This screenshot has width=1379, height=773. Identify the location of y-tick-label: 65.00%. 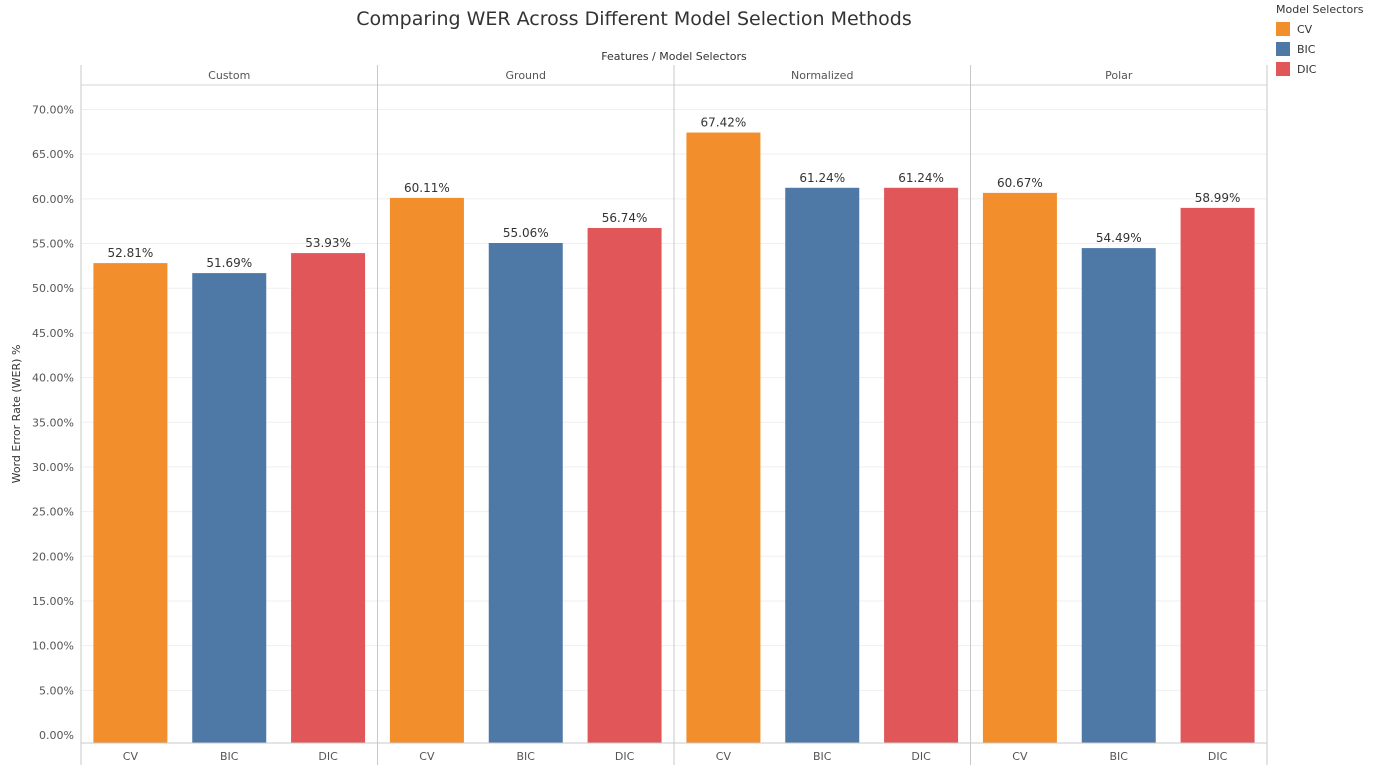
(53, 154).